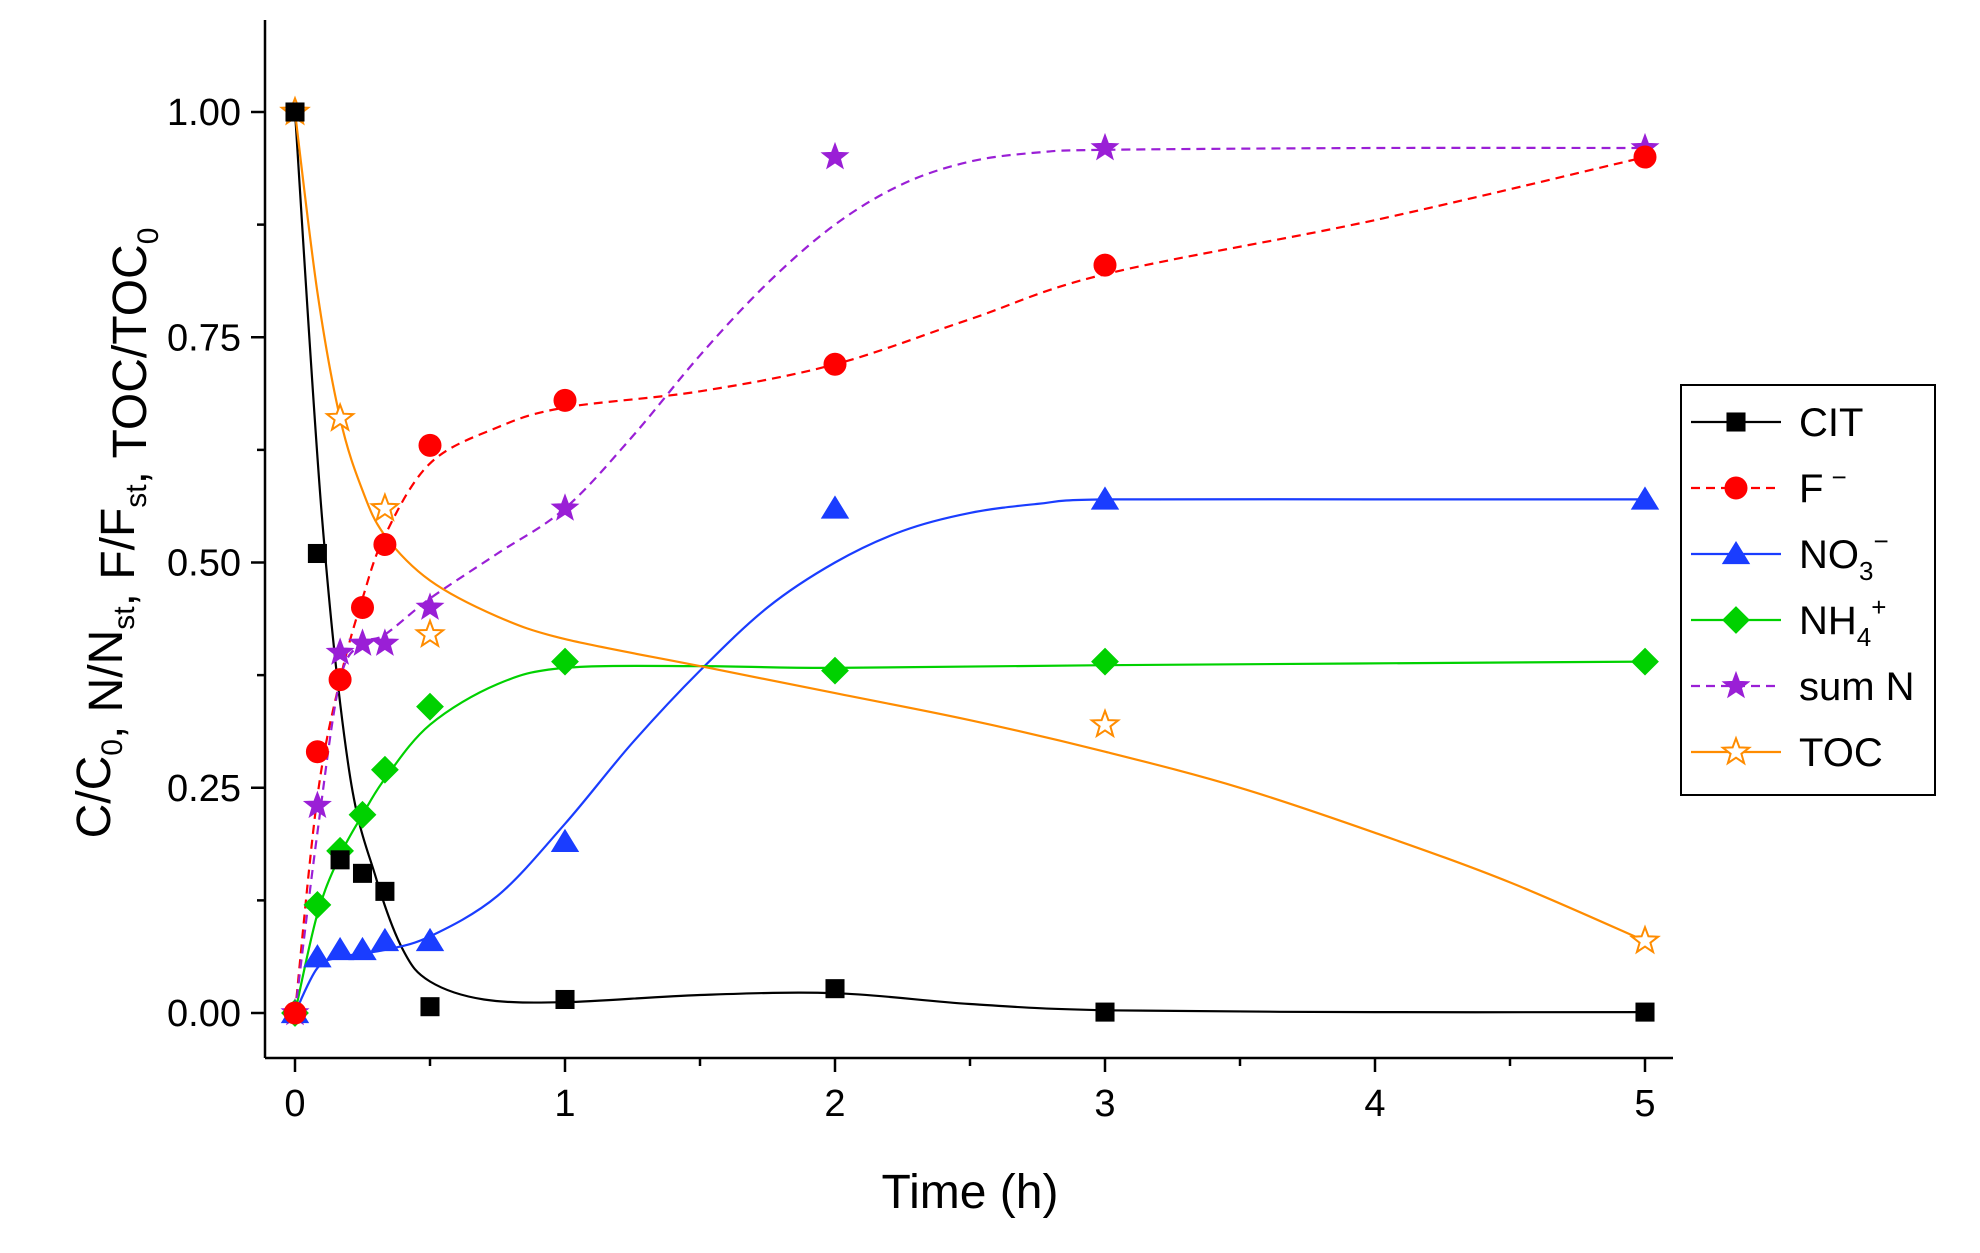  Describe the element at coordinates (1736, 620) in the screenshot. I see `legend-marker-nh4` at that location.